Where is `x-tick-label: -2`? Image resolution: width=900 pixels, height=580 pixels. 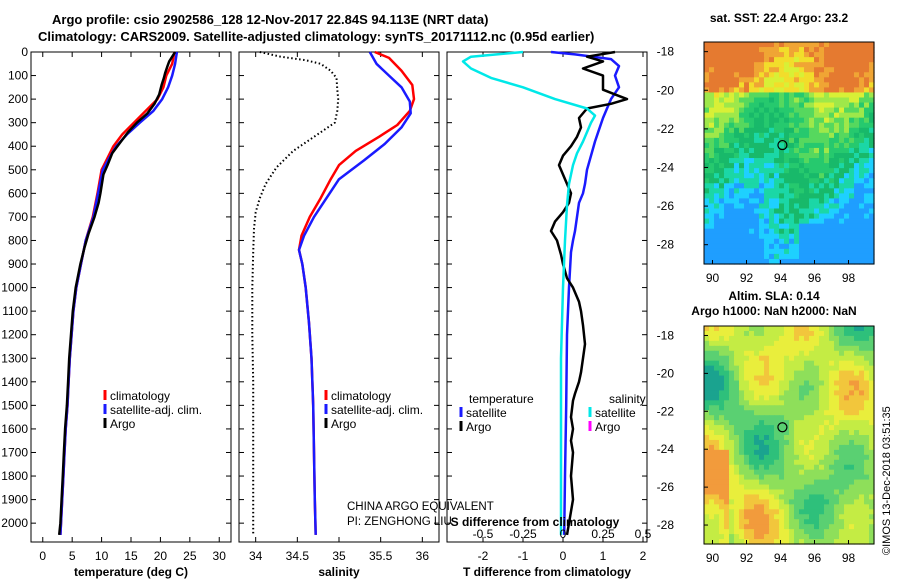 x-tick-label: -2 is located at coordinates (483, 556).